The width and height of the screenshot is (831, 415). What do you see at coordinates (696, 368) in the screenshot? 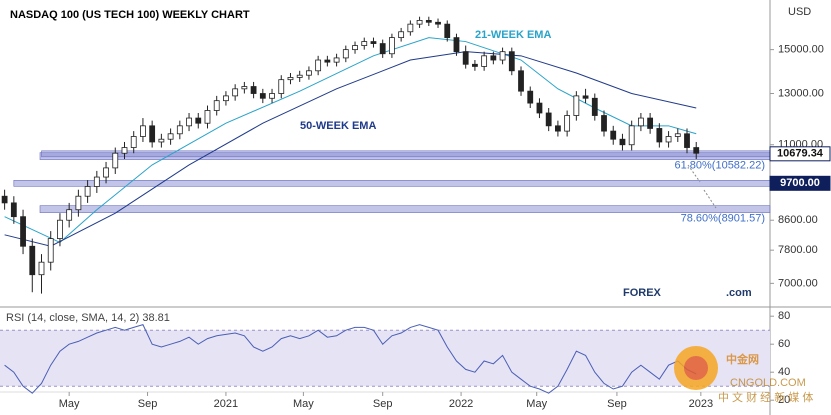
I see `logo-circle-inner` at bounding box center [696, 368].